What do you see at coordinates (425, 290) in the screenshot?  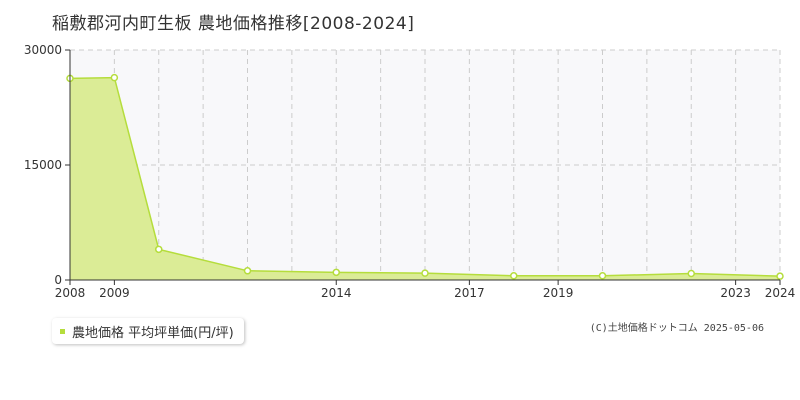 I see `x-axis-ticks: 2008 2009 2014 2017 2019 2023 2024` at bounding box center [425, 290].